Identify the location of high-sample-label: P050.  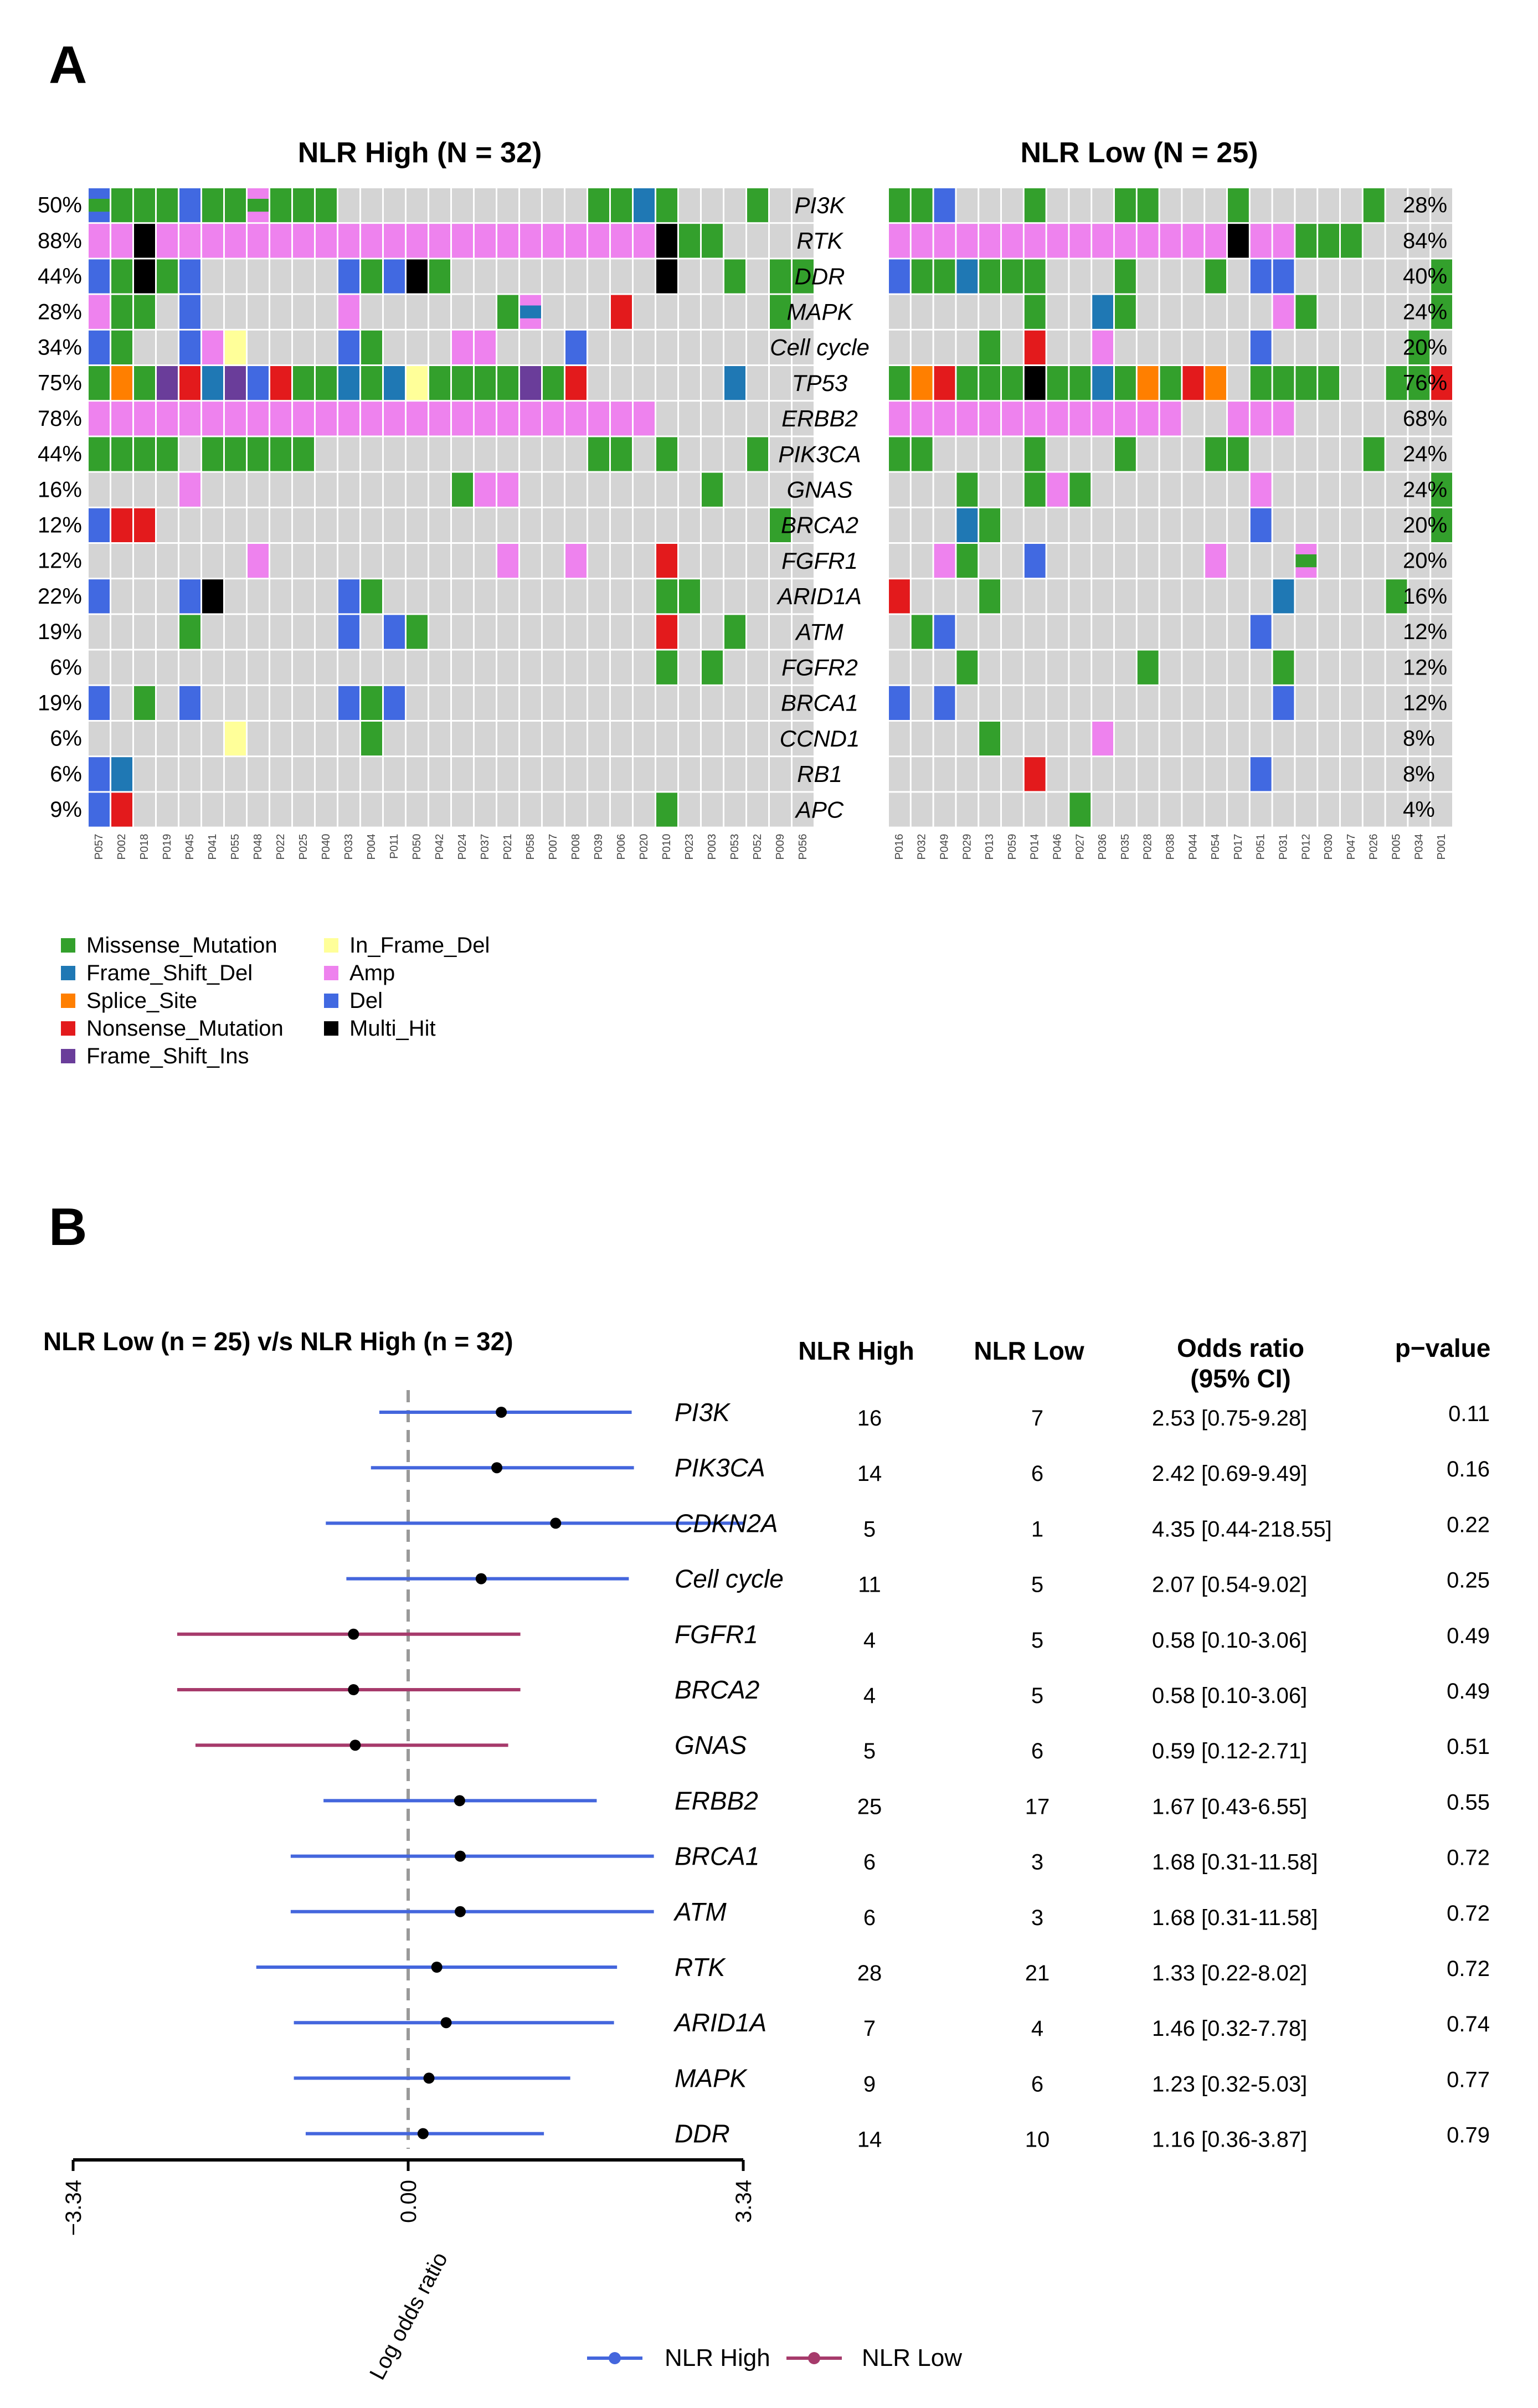
(417, 847).